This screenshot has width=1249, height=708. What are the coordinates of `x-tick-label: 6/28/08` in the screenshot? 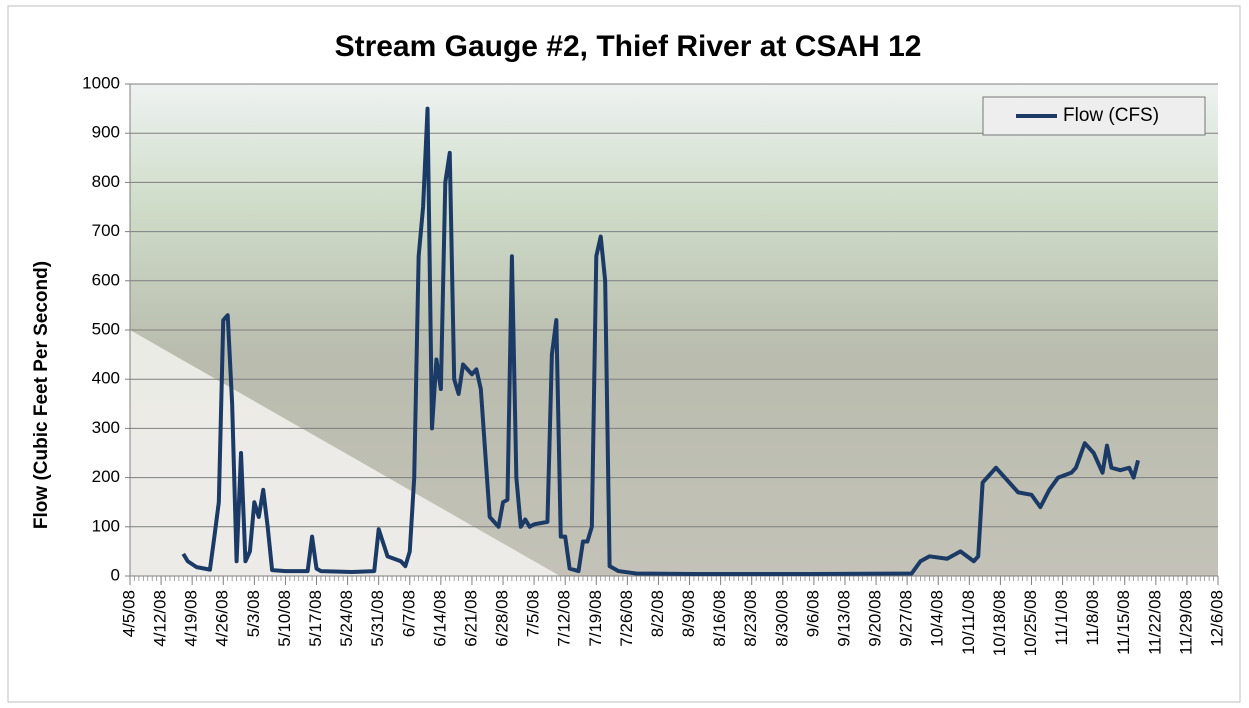 It's located at (502, 618).